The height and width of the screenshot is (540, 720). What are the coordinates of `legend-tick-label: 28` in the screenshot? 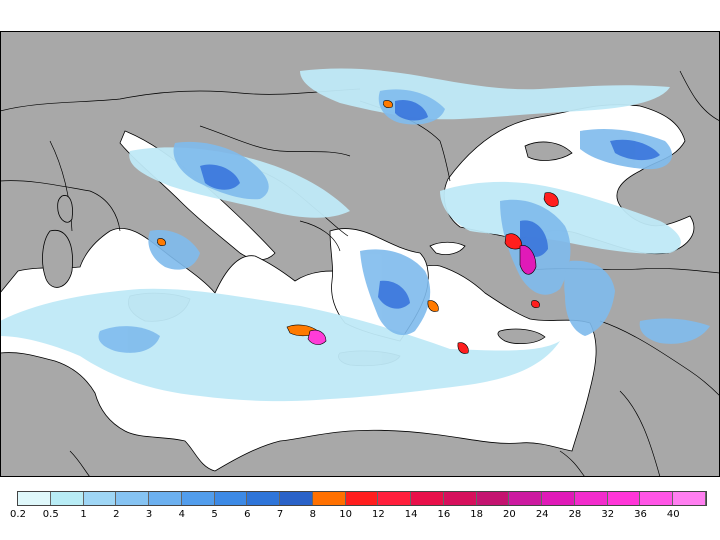 It's located at (575, 514).